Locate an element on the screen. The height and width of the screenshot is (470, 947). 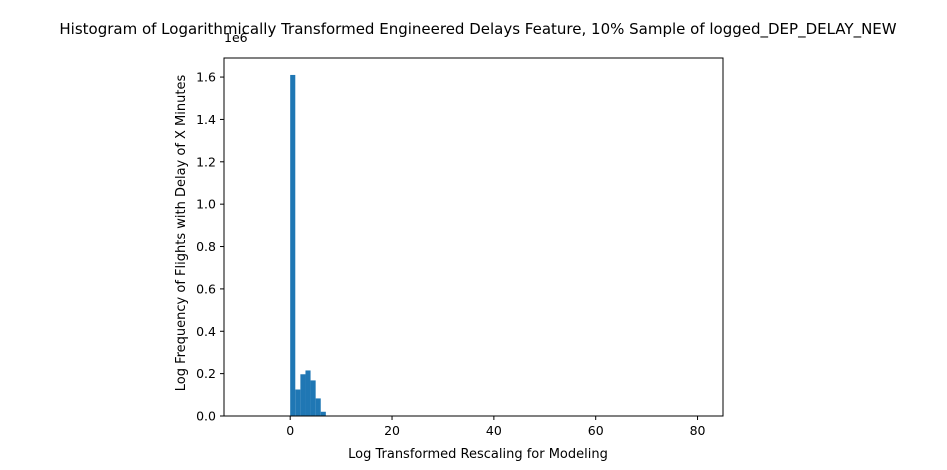
y-tick-label: 0.8 is located at coordinates (206, 246).